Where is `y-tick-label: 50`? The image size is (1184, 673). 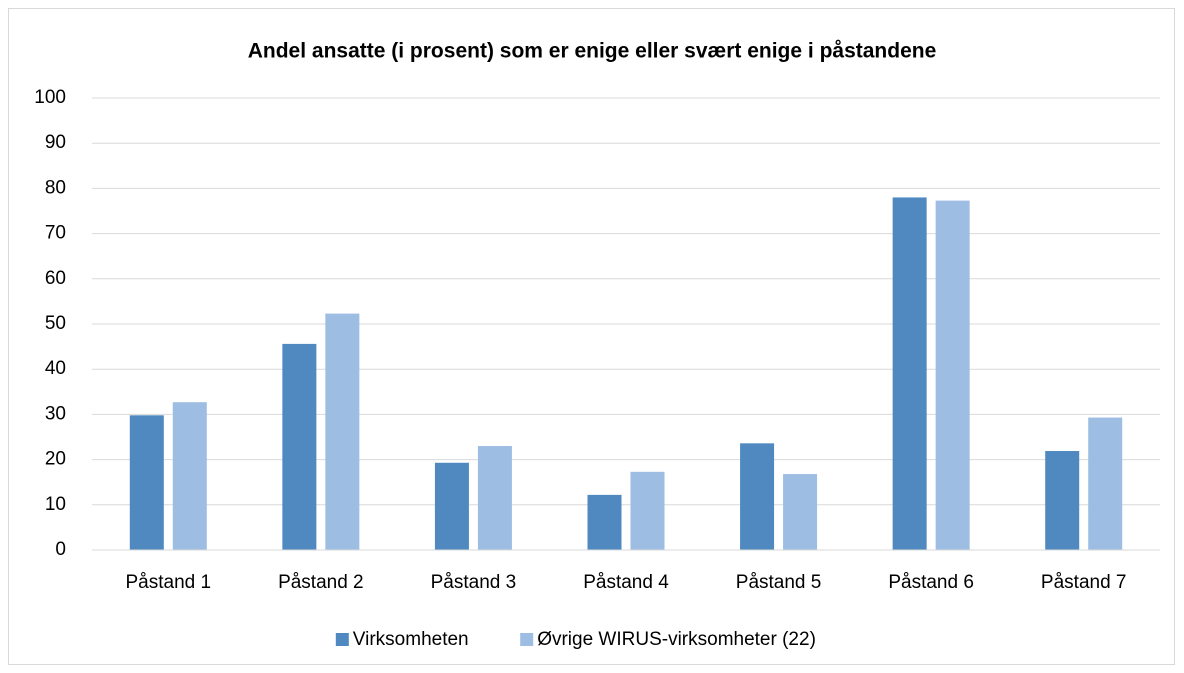 y-tick-label: 50 is located at coordinates (55, 323).